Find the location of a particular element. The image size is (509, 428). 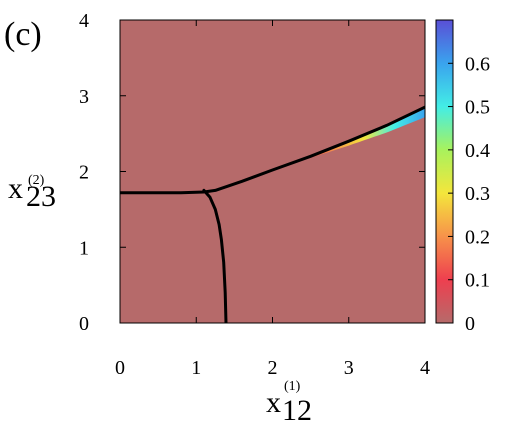

panel-label: (c) is located at coordinates (23, 34).